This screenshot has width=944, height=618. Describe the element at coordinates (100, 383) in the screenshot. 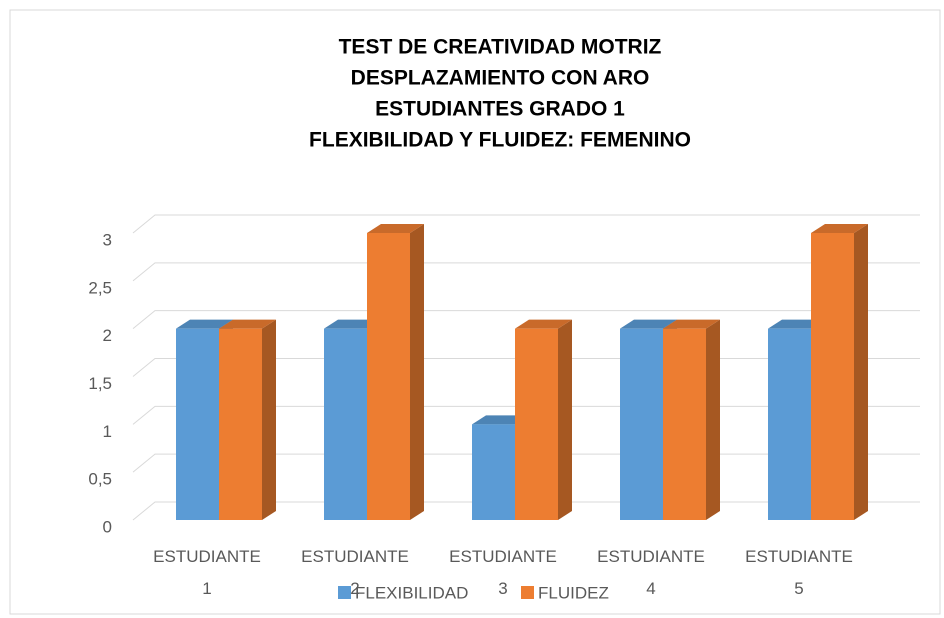

I see `y-tick-label: 1,5` at that location.